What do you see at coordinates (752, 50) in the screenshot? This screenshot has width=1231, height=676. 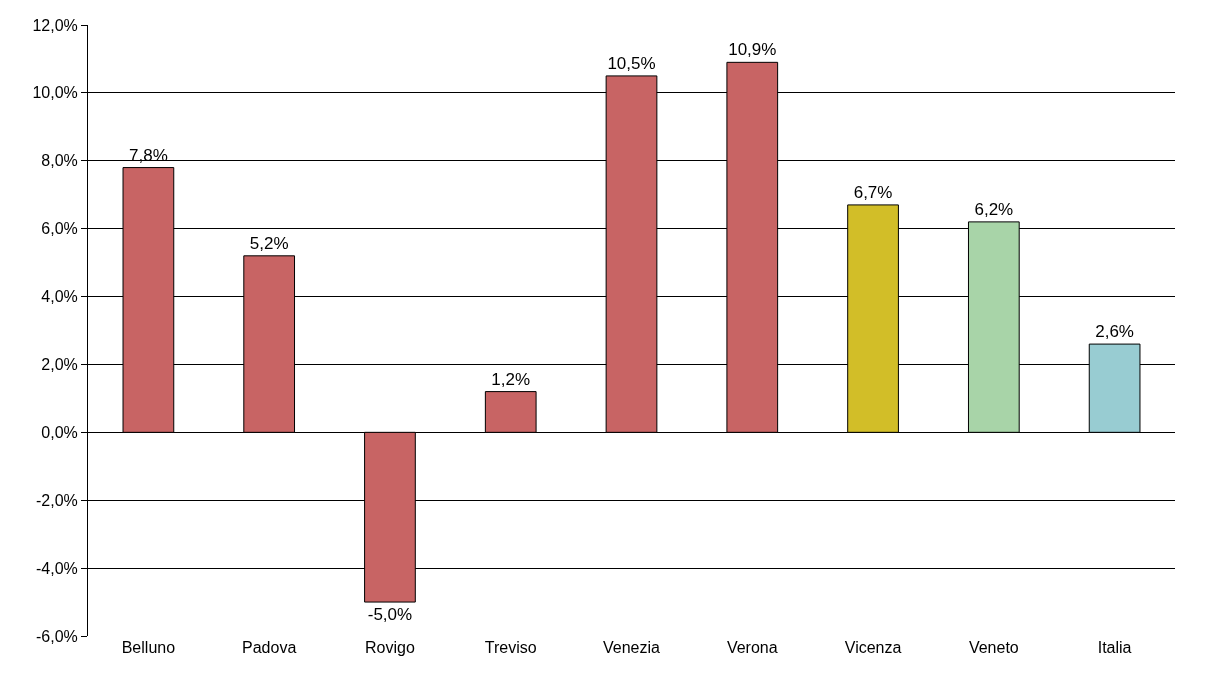 I see `data-label: 10,9%` at bounding box center [752, 50].